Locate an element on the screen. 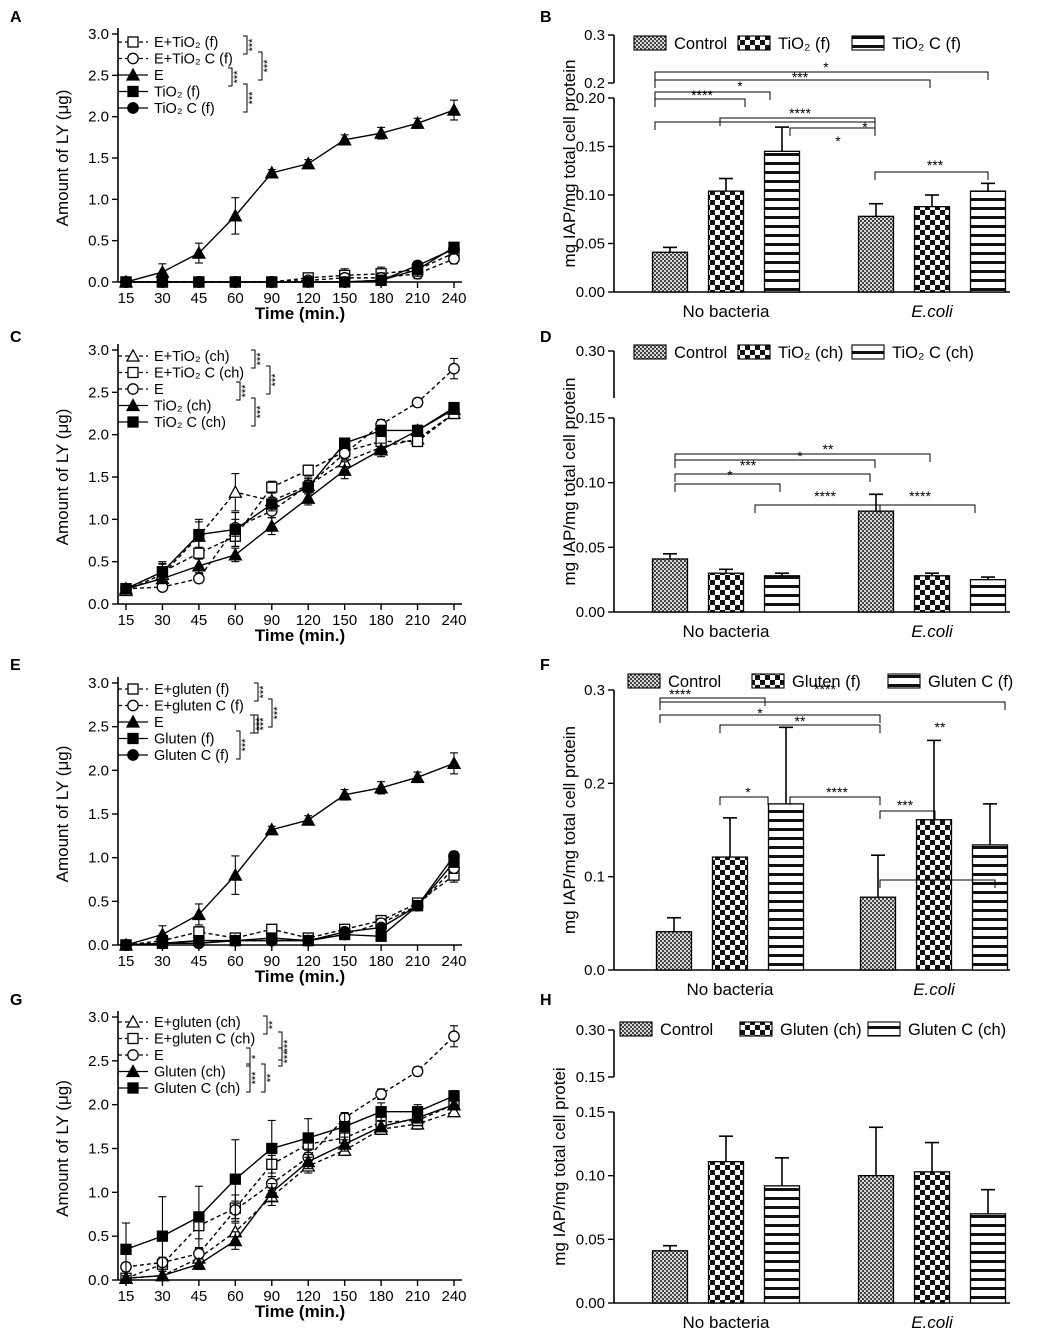 The height and width of the screenshot is (1339, 1054). x-tick-label: 30 is located at coordinates (162, 620).